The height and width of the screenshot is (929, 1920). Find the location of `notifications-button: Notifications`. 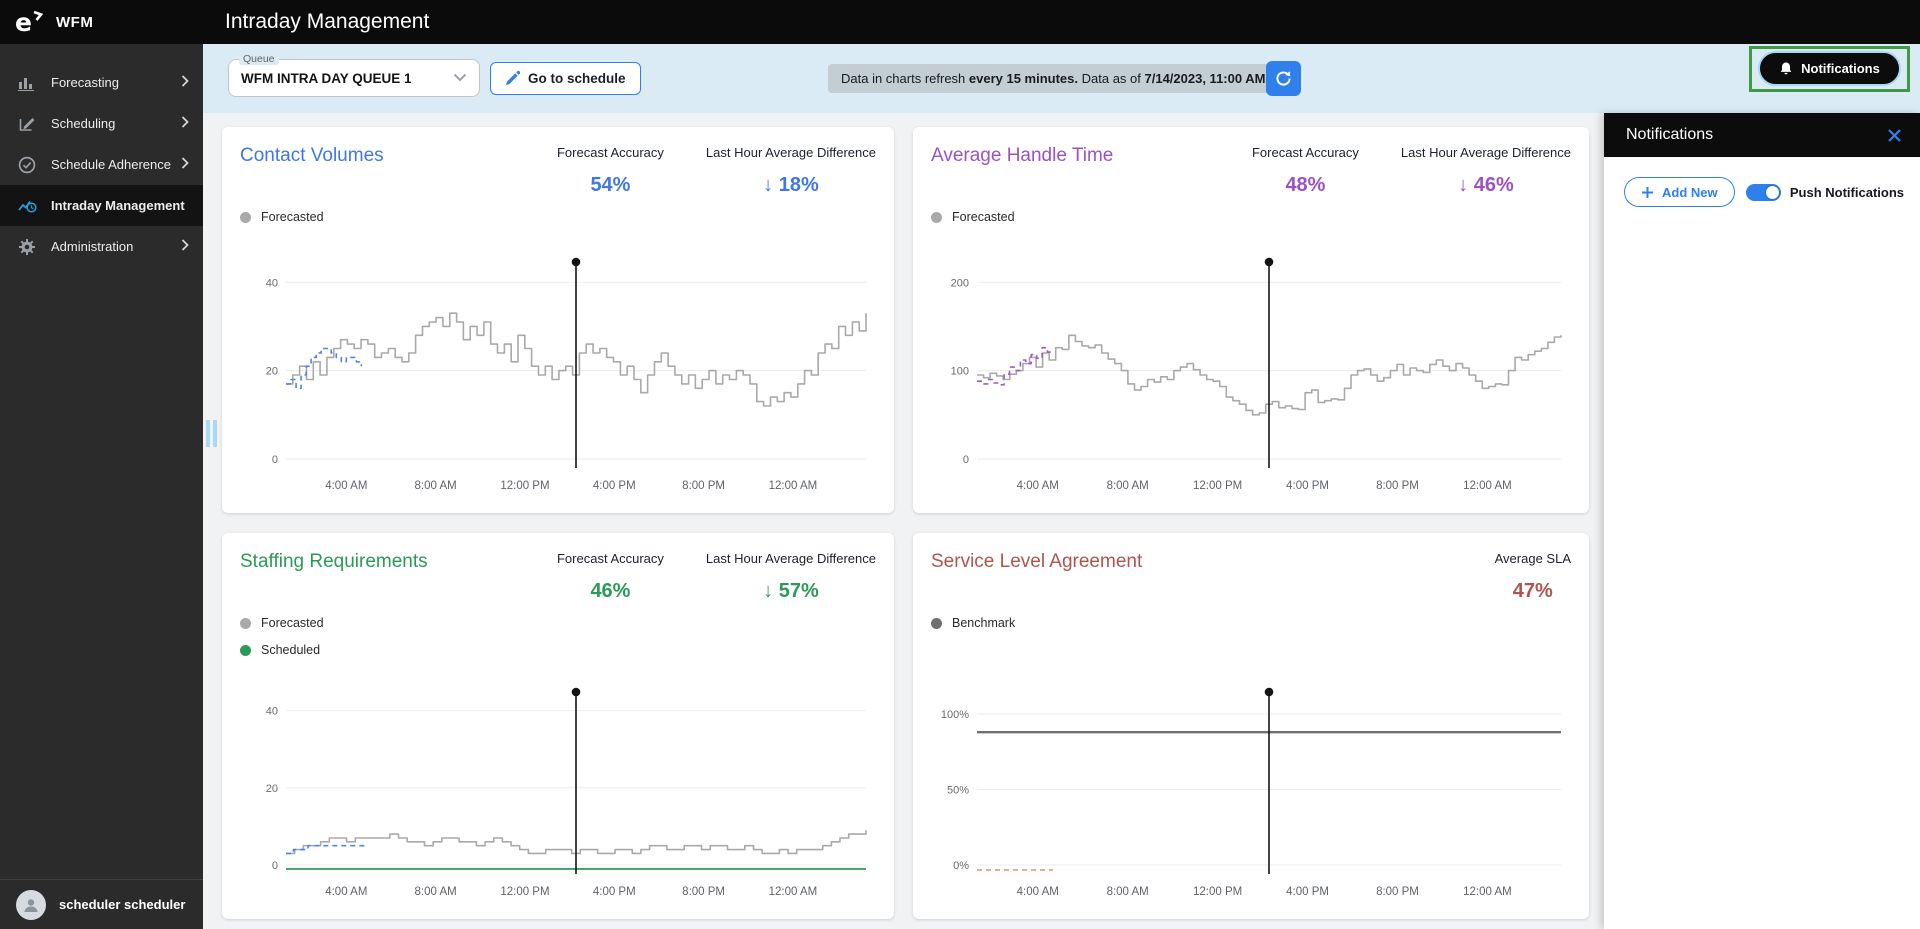

notifications-button: Notifications is located at coordinates (1829, 68).